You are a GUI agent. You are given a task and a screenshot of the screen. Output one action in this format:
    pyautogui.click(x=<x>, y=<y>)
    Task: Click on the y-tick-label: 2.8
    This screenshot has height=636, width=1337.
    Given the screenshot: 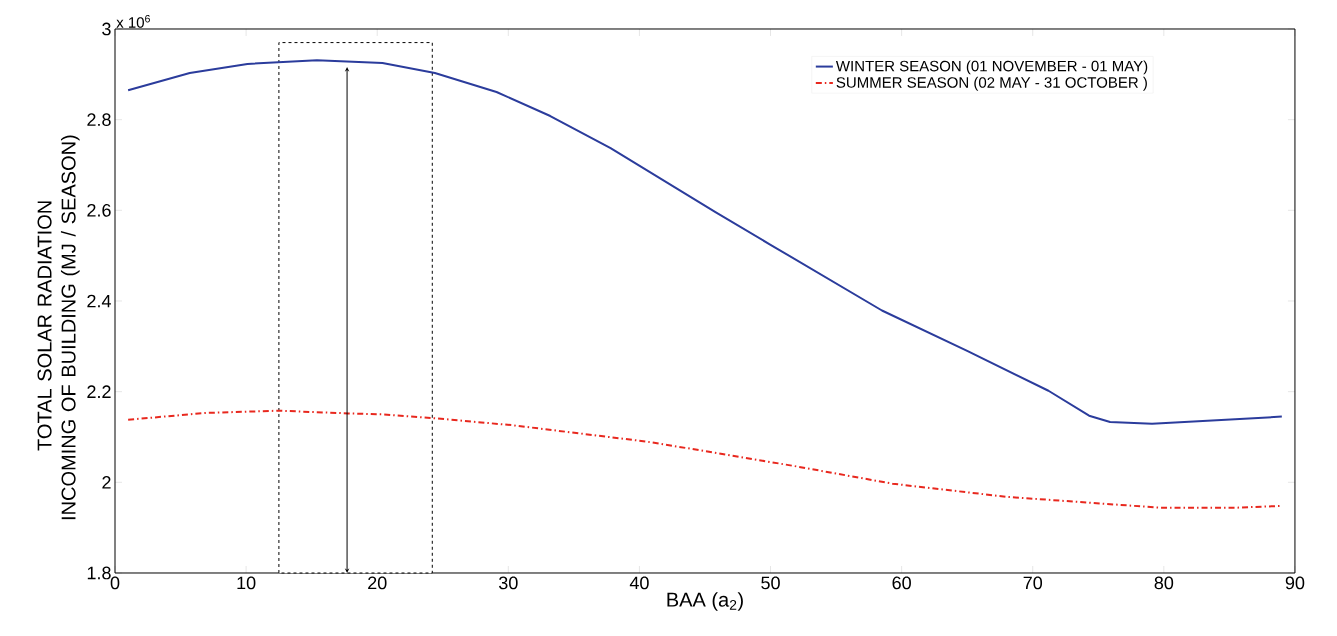 What is the action you would take?
    pyautogui.click(x=99, y=120)
    